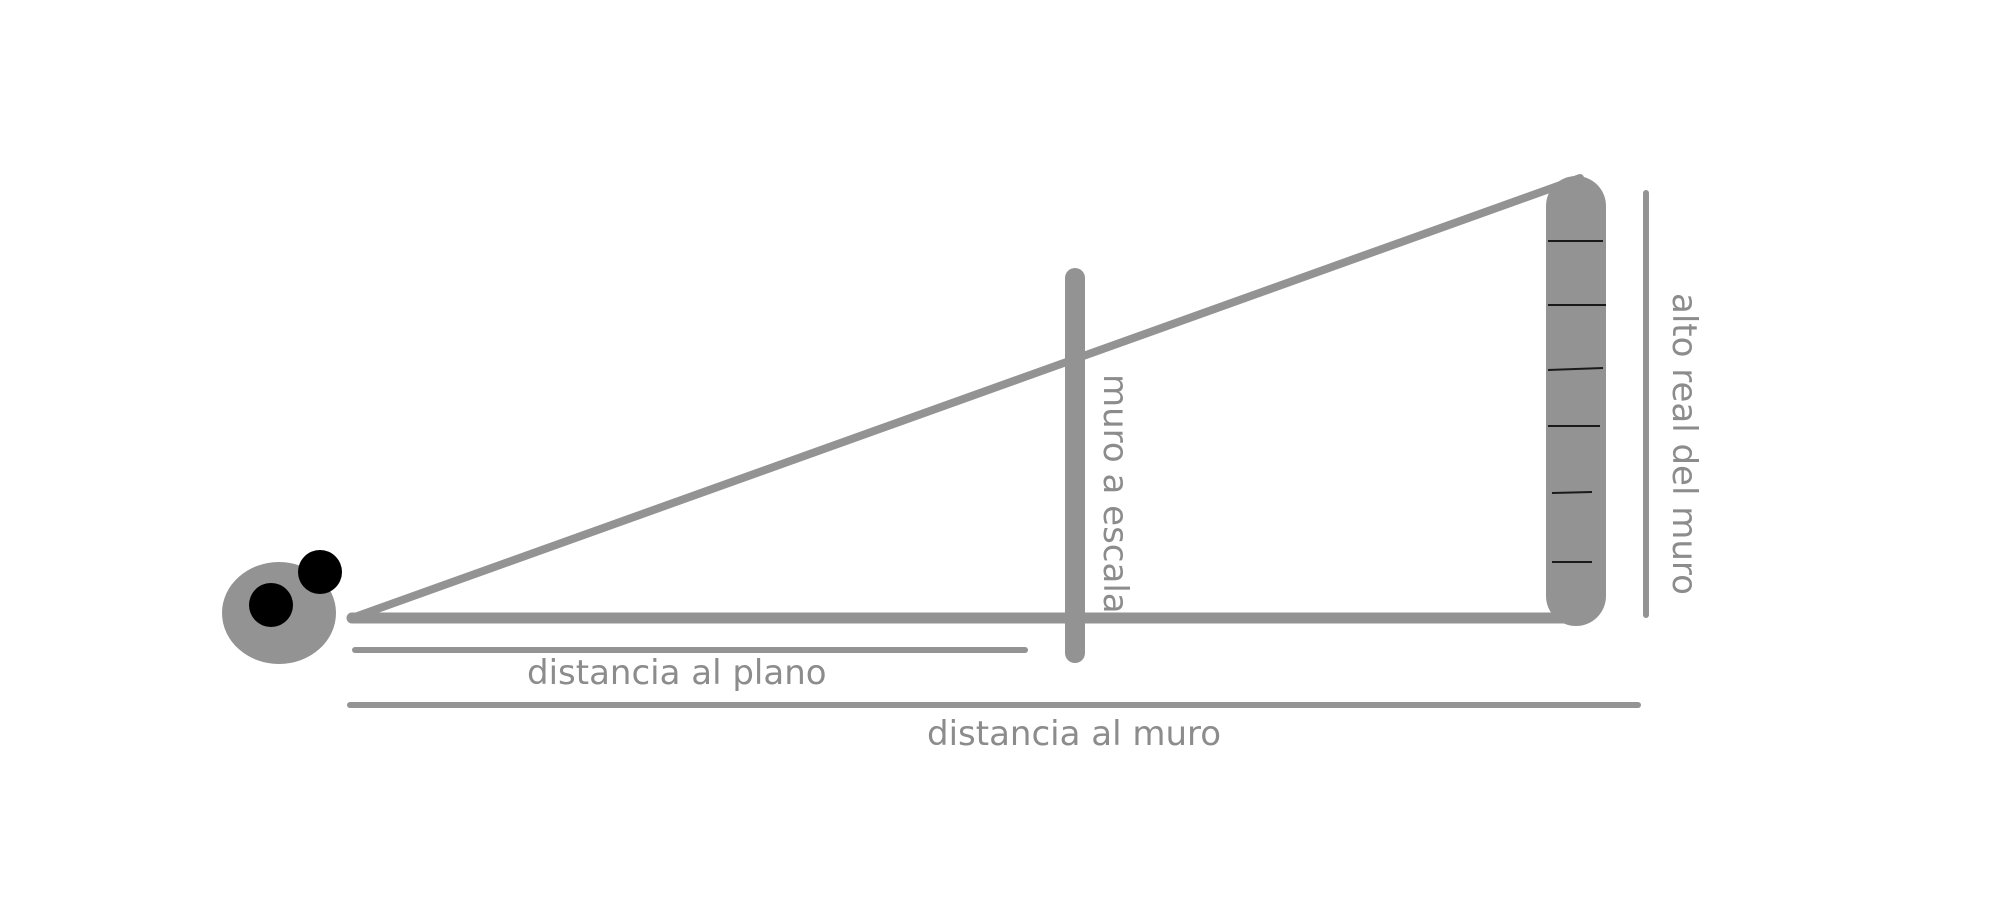 The width and height of the screenshot is (2000, 905). What do you see at coordinates (1074, 734) in the screenshot?
I see `distance-to-wall-label: distancia al muro` at bounding box center [1074, 734].